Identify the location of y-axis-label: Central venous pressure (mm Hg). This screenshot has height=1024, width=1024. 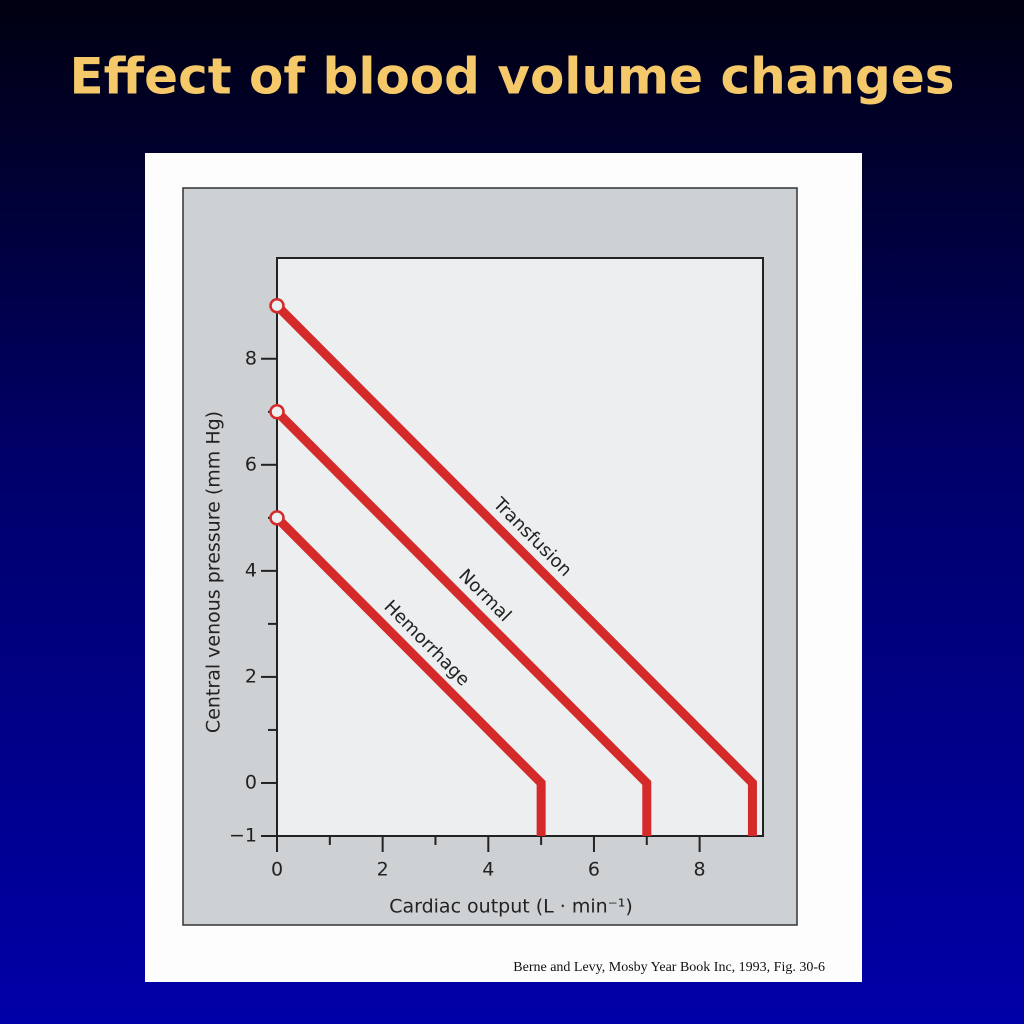
(214, 572).